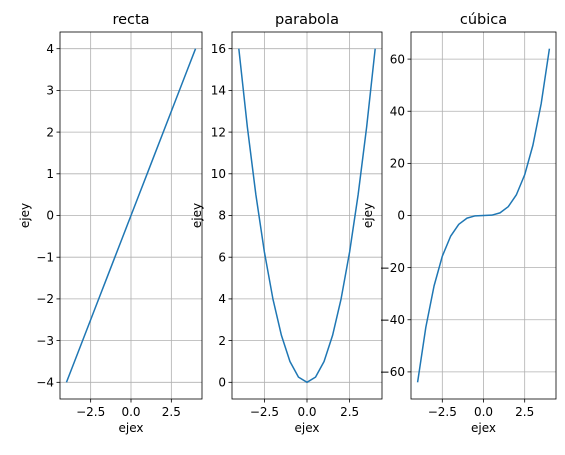 This screenshot has height=455, width=565. I want to click on y-tick-label: 14, so click(218, 91).